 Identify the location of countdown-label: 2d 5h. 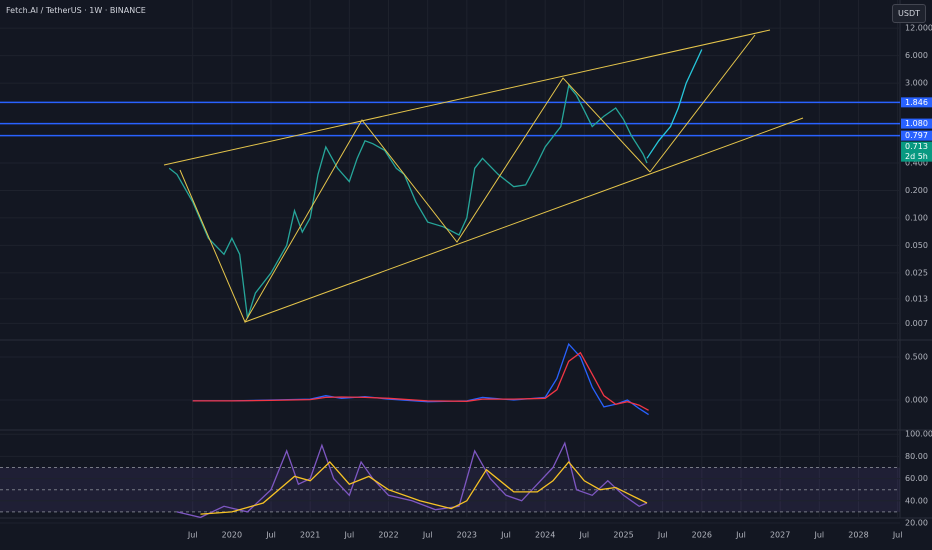
(916, 156).